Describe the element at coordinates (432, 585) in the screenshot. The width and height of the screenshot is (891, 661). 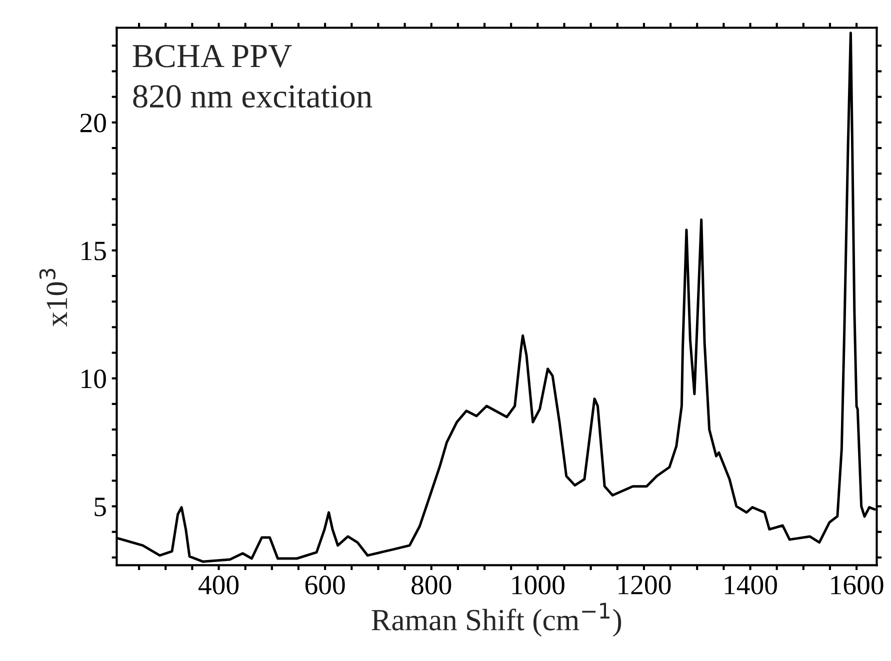
I see `x-tick-label: 800` at that location.